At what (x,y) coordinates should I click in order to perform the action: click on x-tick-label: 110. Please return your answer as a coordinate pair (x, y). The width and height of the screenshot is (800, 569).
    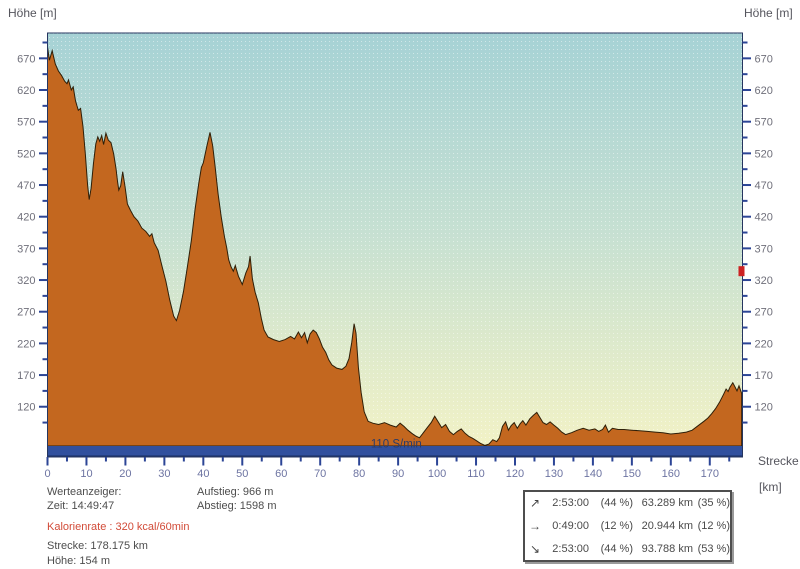
    Looking at the image, I should click on (476, 474).